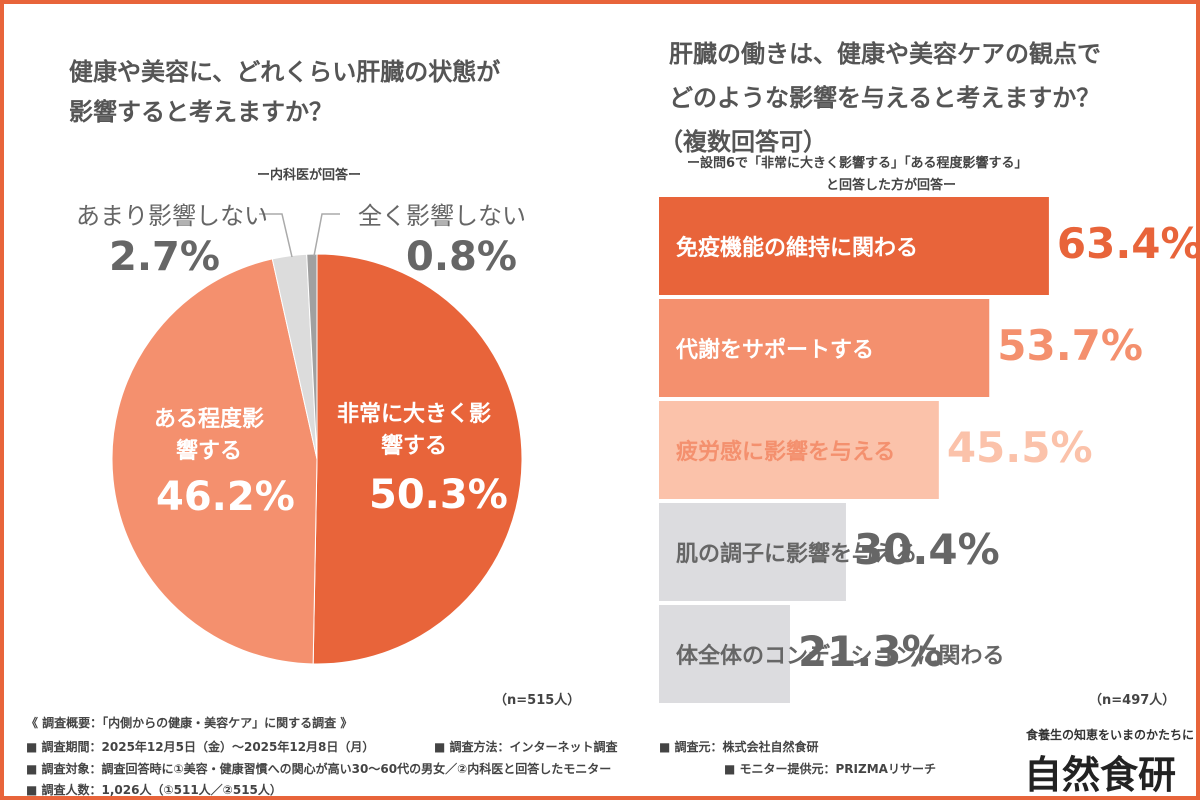 This screenshot has width=1200, height=800. What do you see at coordinates (413, 430) in the screenshot?
I see `pie-label: 非常に大きく影響する` at bounding box center [413, 430].